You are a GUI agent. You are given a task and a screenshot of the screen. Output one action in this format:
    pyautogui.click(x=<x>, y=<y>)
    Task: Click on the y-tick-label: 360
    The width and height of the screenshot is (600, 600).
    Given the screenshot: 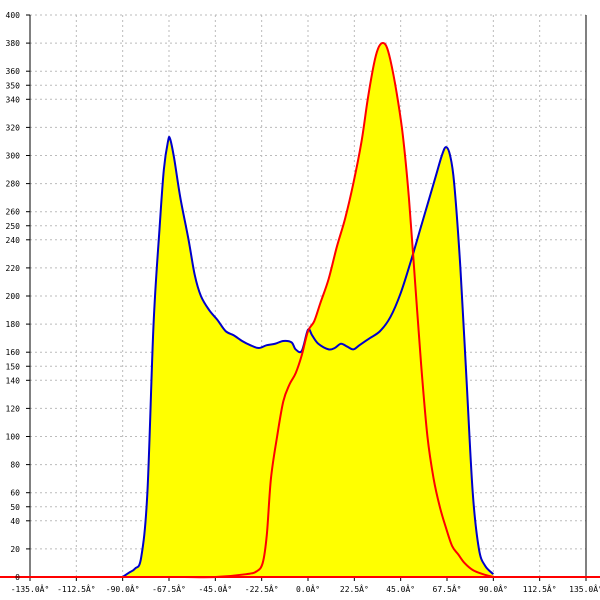 What is the action you would take?
    pyautogui.click(x=13, y=71)
    